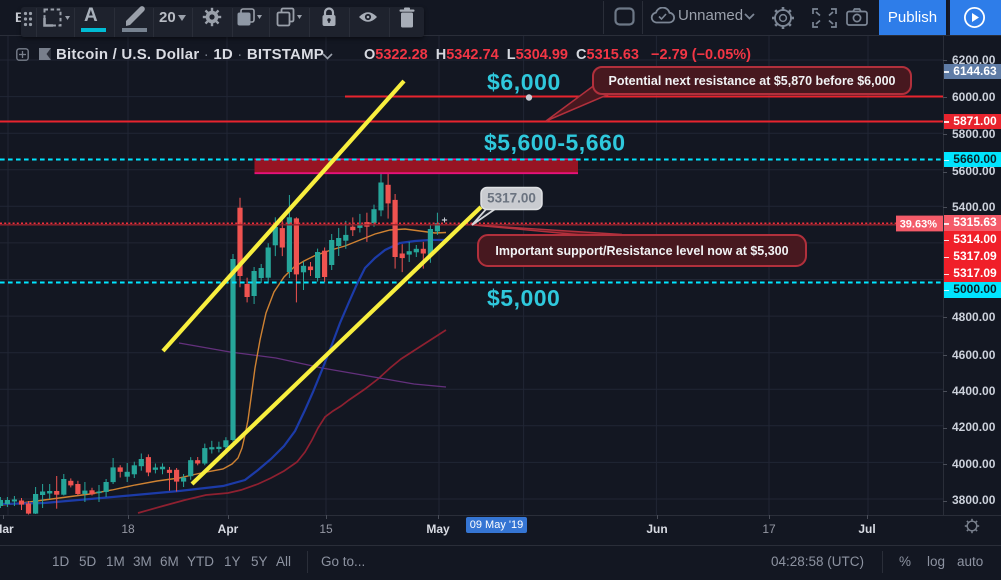 The height and width of the screenshot is (580, 1001). What do you see at coordinates (919, 225) in the screenshot?
I see `svg-text: 39.63%` at bounding box center [919, 225].